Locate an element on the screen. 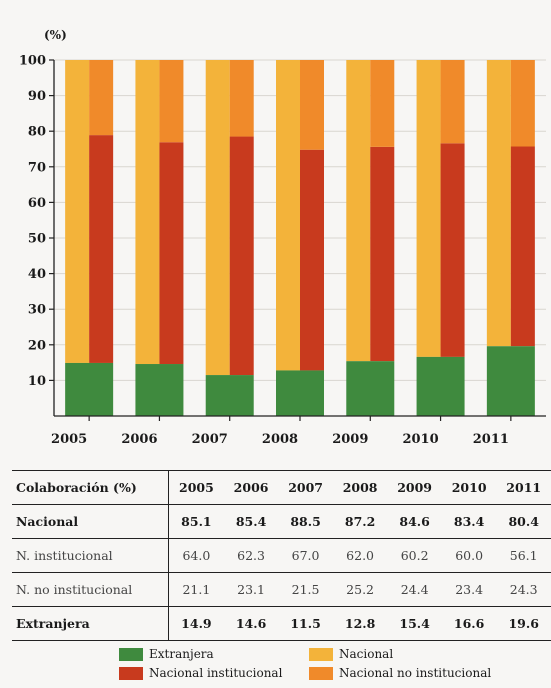  legend-label: Nacional institucional is located at coordinates (216, 673).